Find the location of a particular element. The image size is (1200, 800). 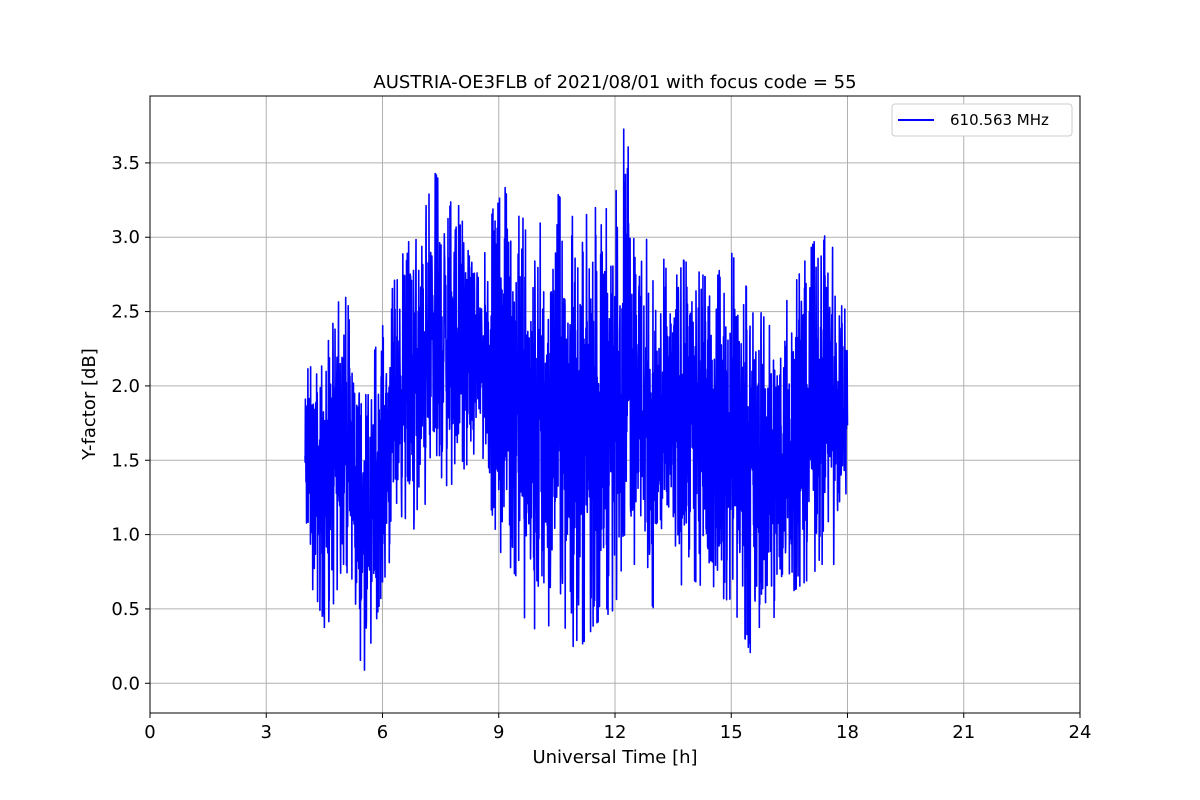

y-tick-label: 2.5 is located at coordinates (125, 312).